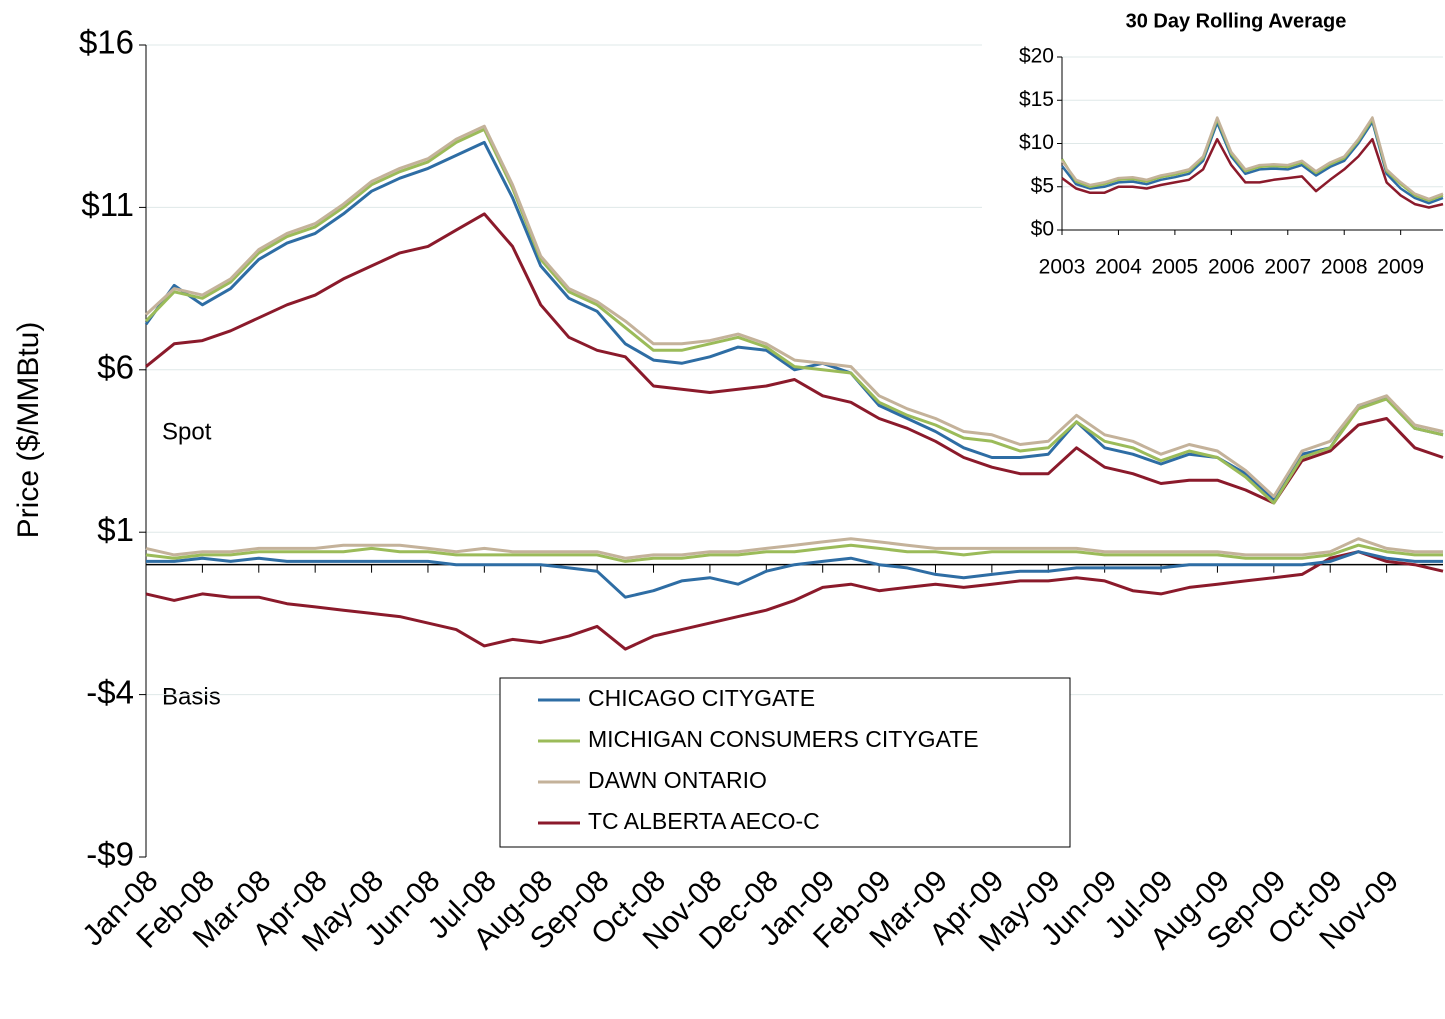 This screenshot has width=1445, height=1019. What do you see at coordinates (110, 691) in the screenshot?
I see `y-tick-label: -$4` at bounding box center [110, 691].